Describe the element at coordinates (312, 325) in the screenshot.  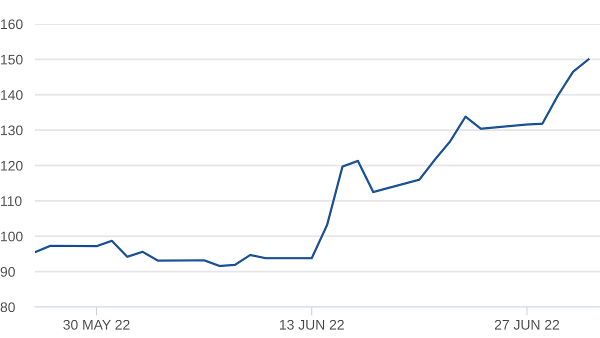
I see `x-tick-label: 13 JUN 22` at that location.